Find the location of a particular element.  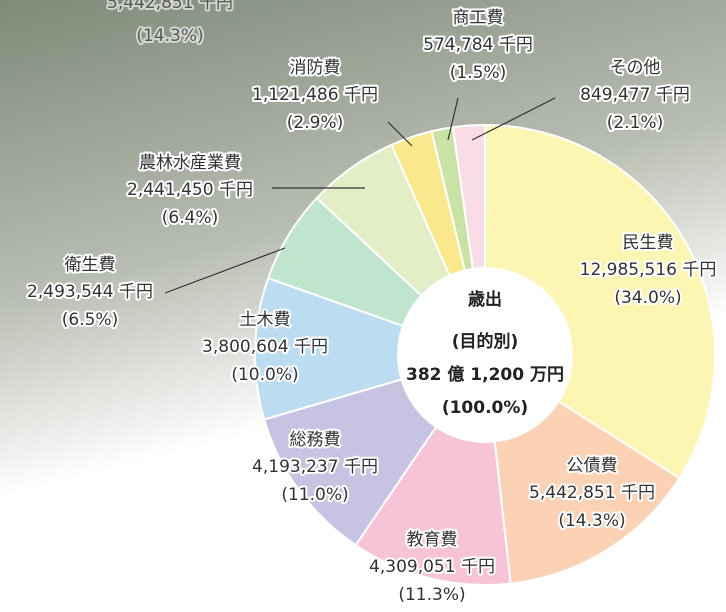

category-label: 民生費 is located at coordinates (648, 243).